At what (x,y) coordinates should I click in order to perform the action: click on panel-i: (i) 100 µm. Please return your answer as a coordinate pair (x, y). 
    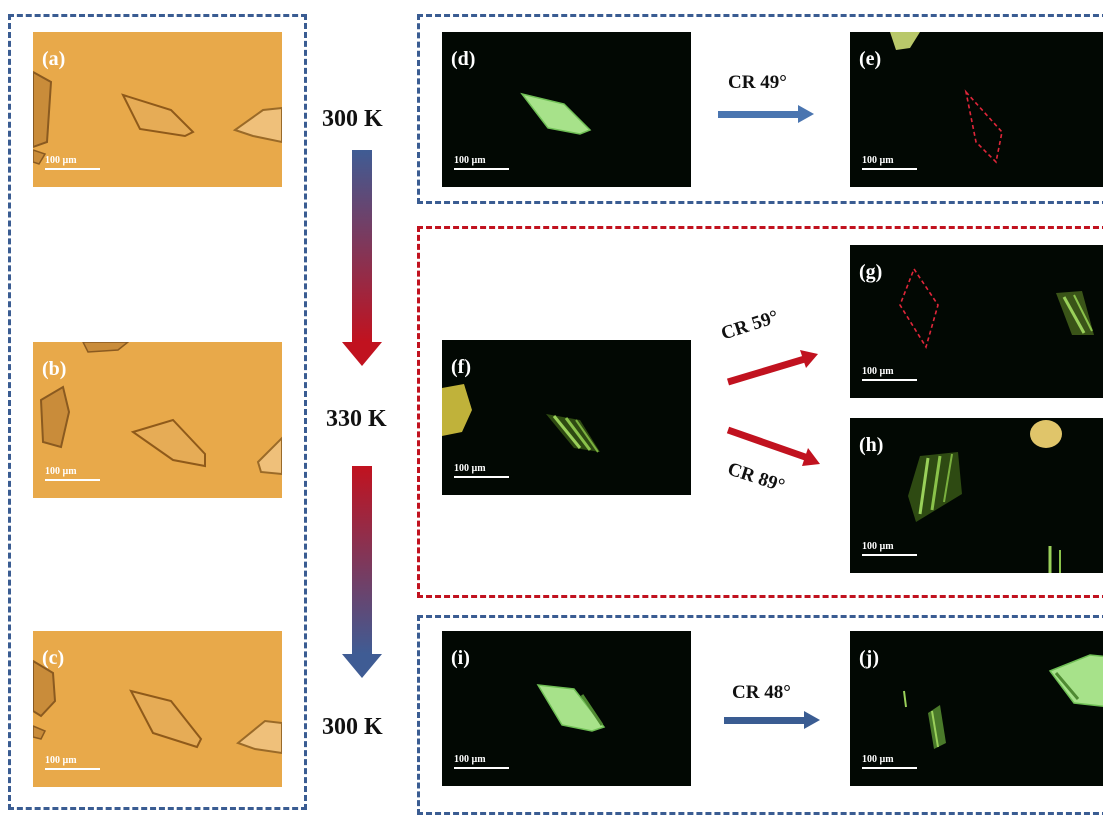
    Looking at the image, I should click on (566, 708).